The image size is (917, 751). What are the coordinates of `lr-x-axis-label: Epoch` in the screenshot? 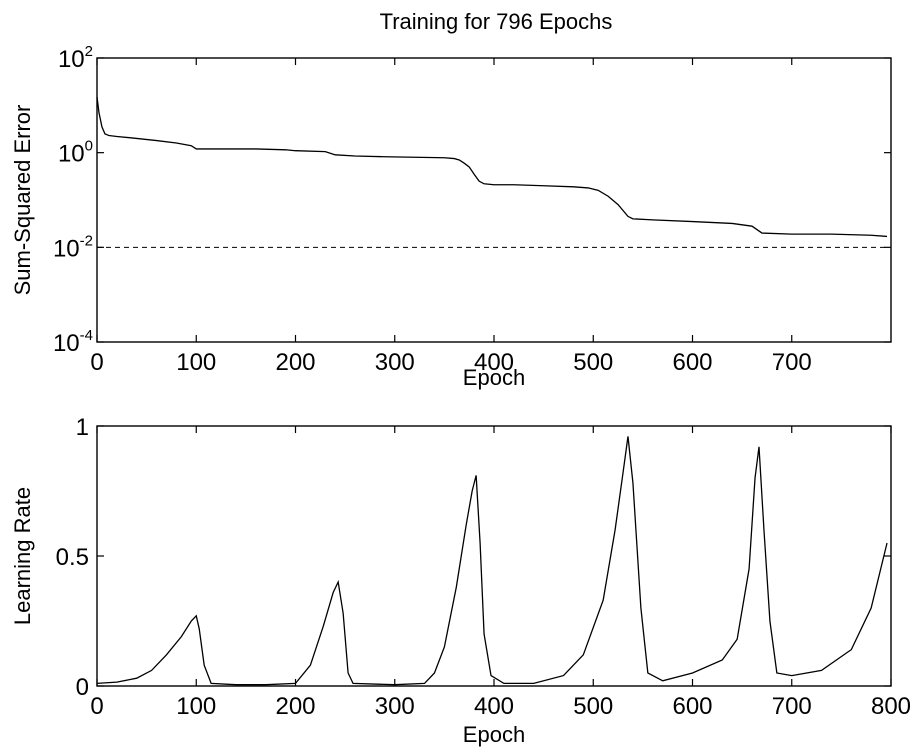 It's located at (494, 734).